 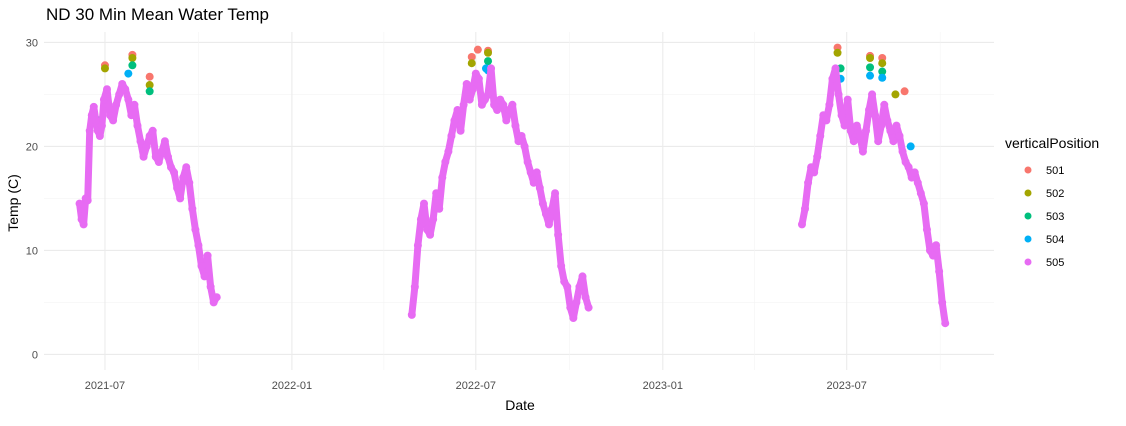 I want to click on legend-label-502: 502, so click(x=1055, y=194).